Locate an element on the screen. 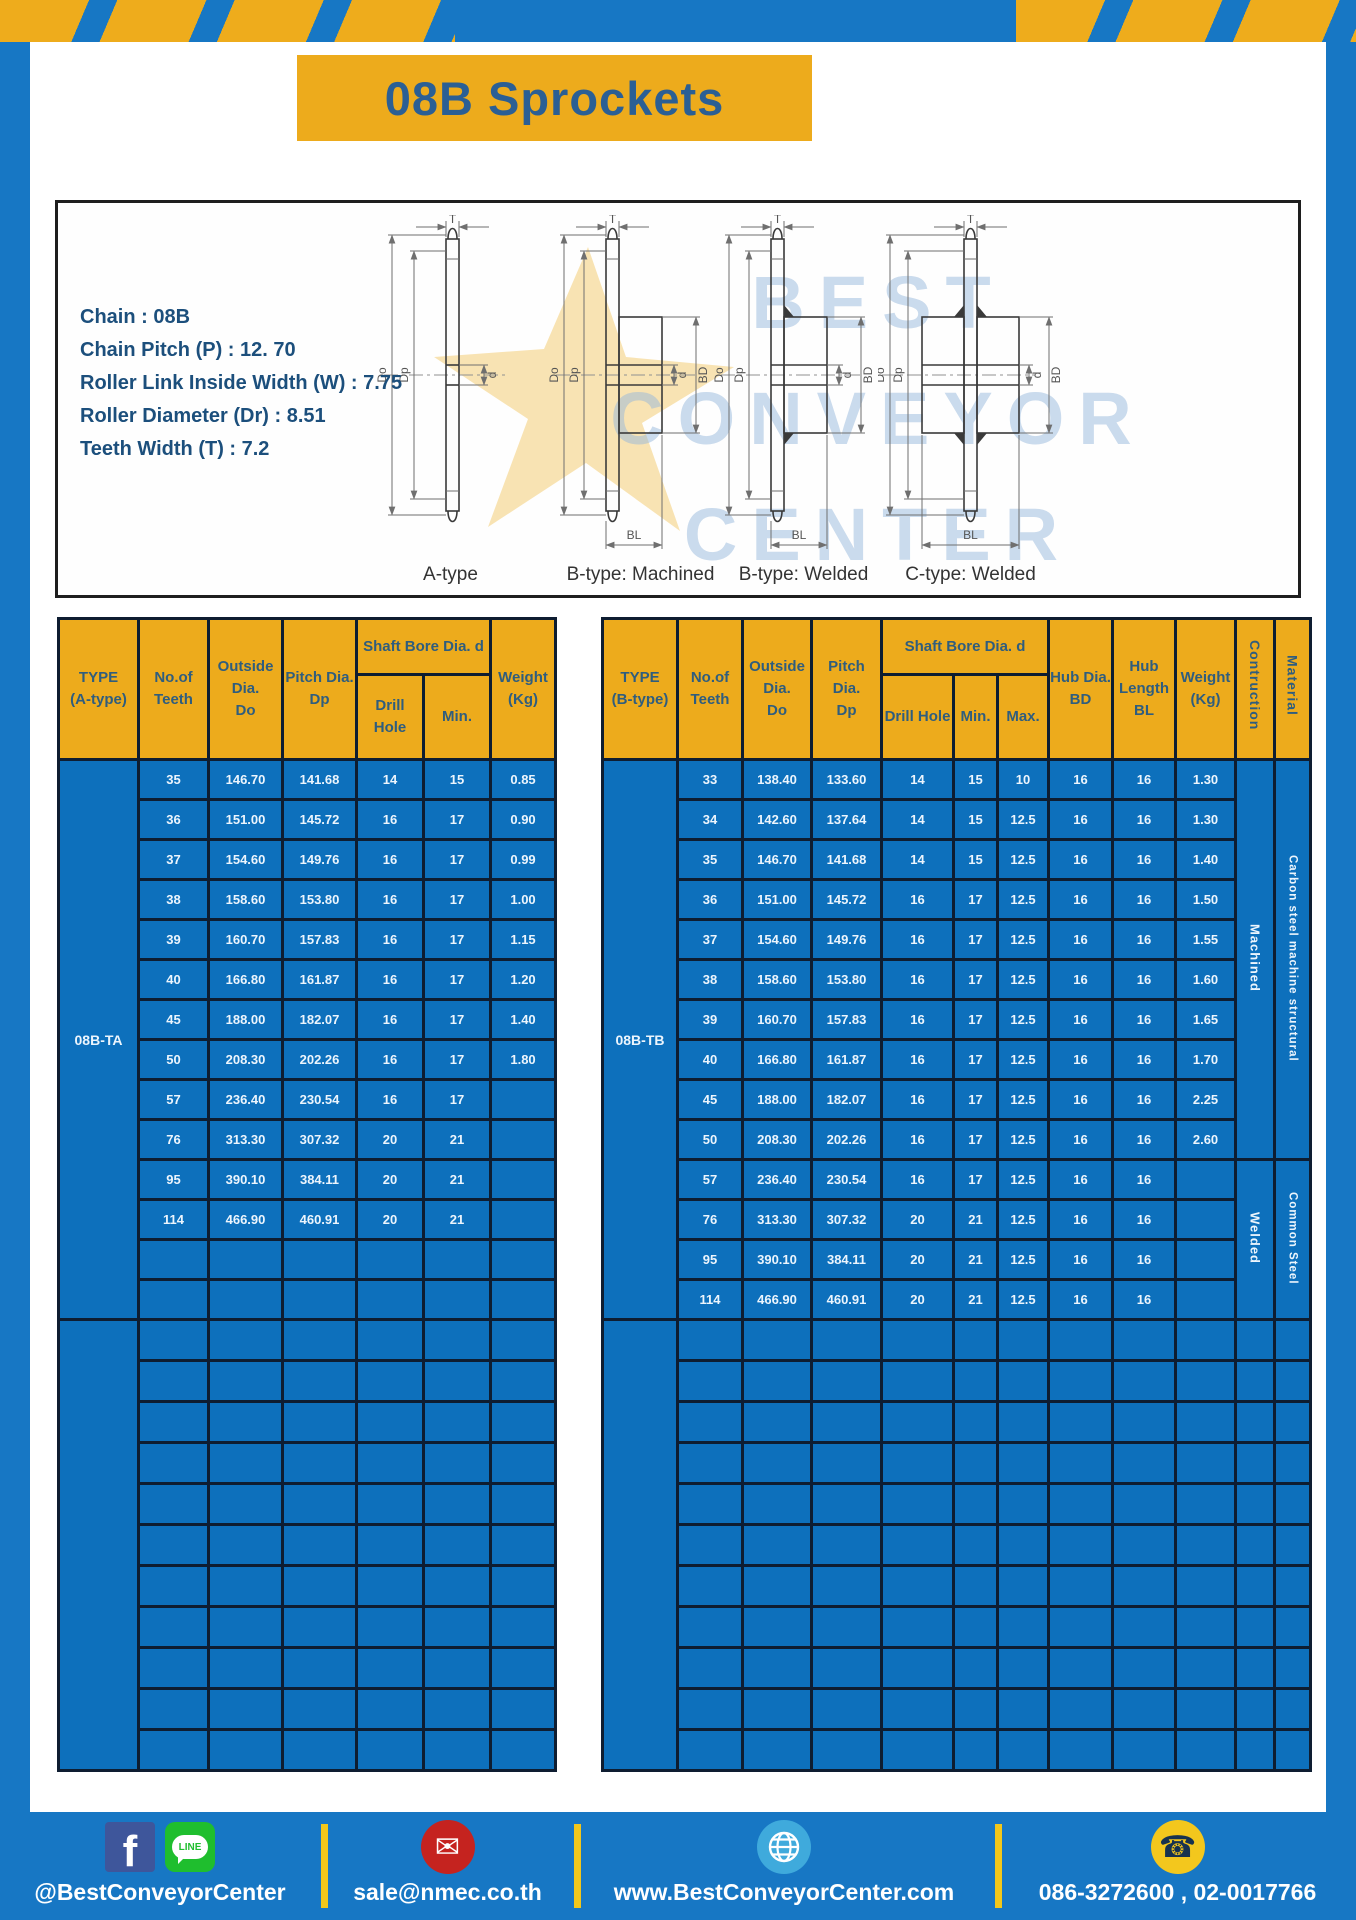 This screenshot has height=1920, width=1356. data-cell: 114 is located at coordinates (173, 1219).